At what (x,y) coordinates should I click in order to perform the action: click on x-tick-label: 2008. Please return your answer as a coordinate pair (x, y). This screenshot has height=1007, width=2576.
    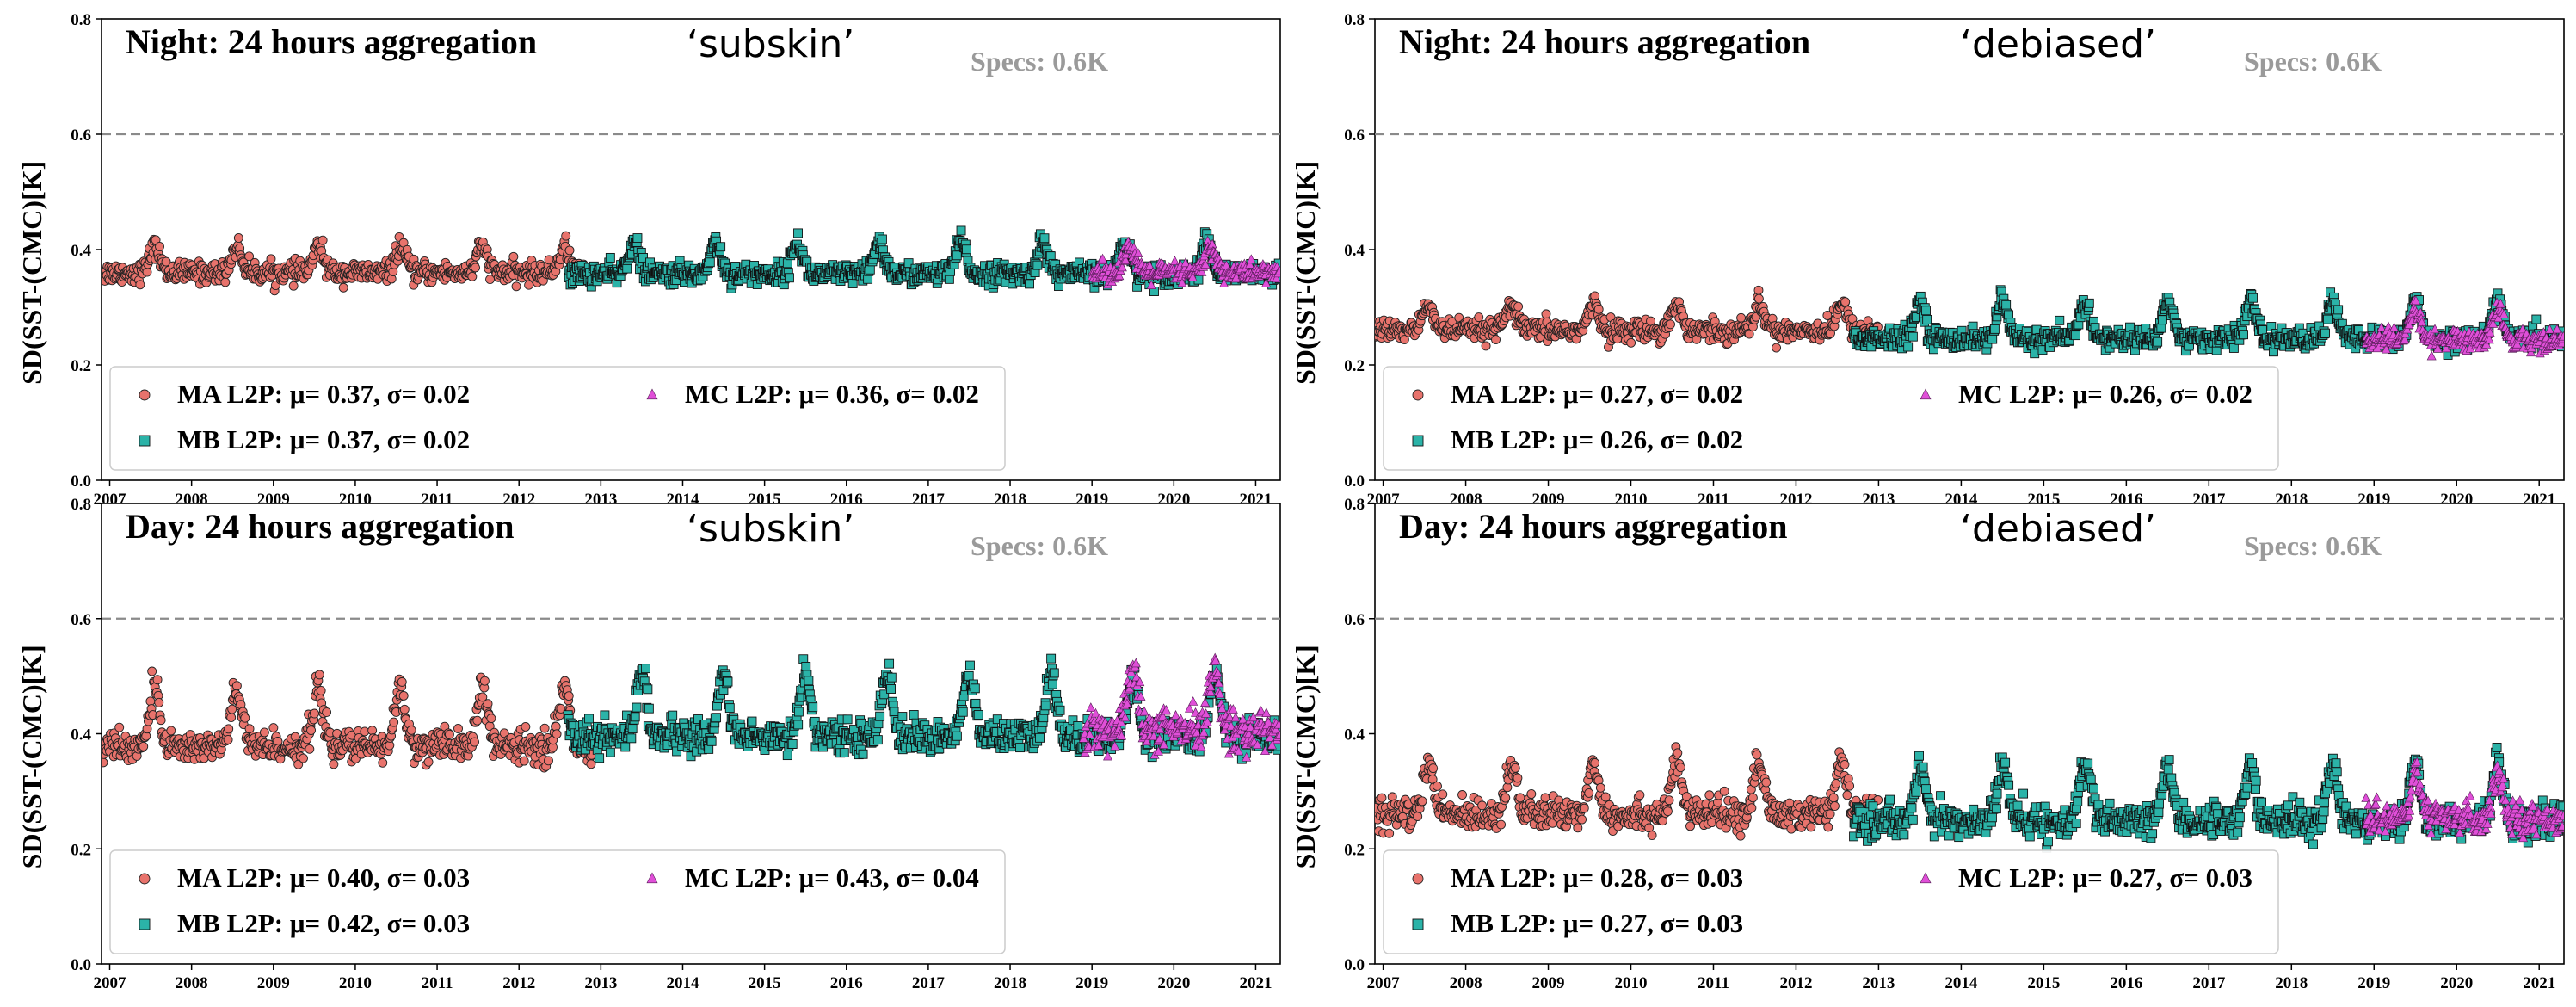
    Looking at the image, I should click on (192, 983).